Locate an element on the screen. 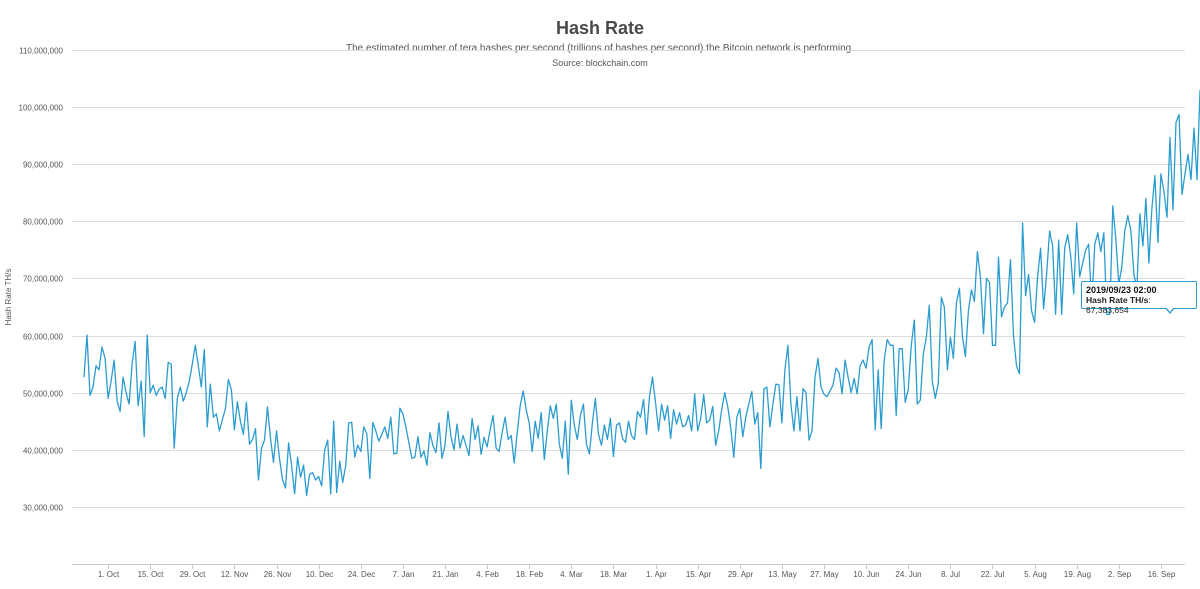 The image size is (1200, 589). x-tick-label: 29. Apr is located at coordinates (741, 574).